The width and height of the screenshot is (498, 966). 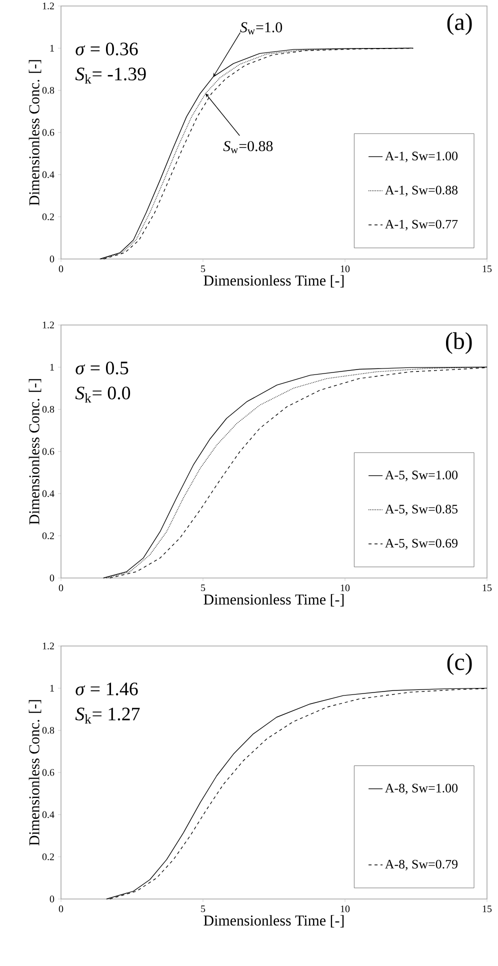 What do you see at coordinates (421, 476) in the screenshot?
I see `legend-label: A-5, Sw=1.00` at bounding box center [421, 476].